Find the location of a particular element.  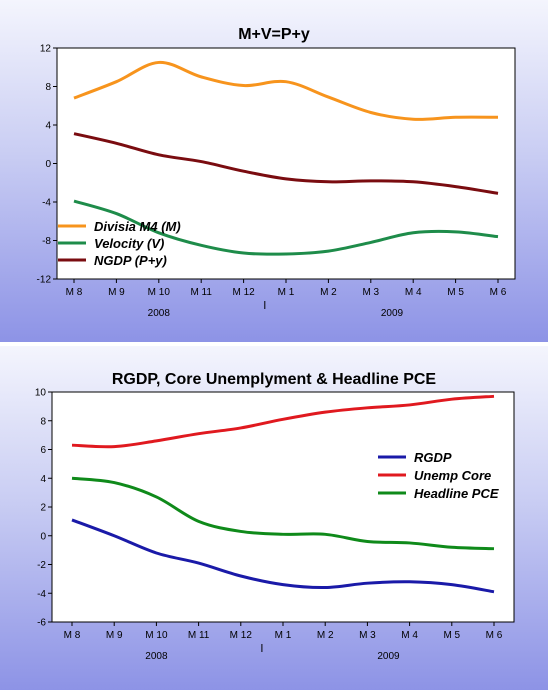

bottom-chart-y-tick-label: 10 is located at coordinates (41, 393).